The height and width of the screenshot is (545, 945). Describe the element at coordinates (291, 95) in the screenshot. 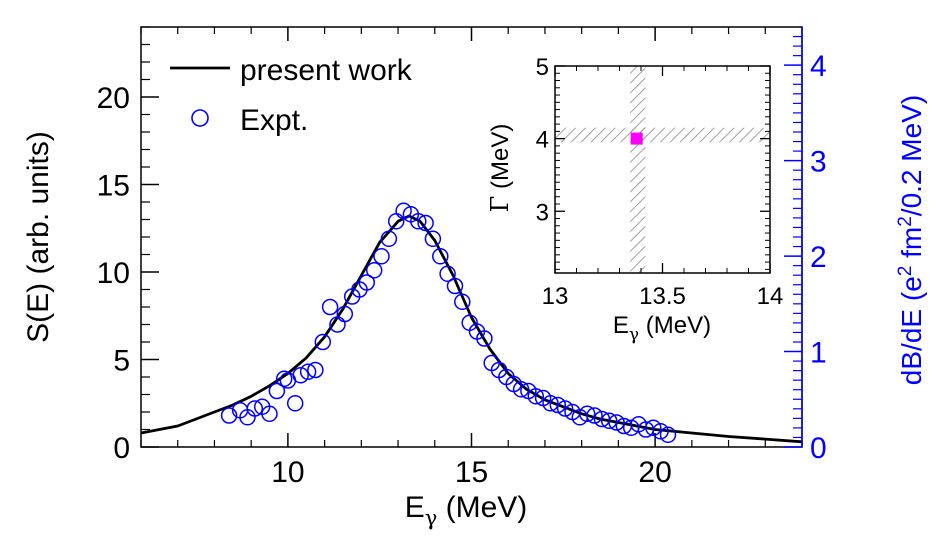

I see `legend: present work Expt.` at that location.